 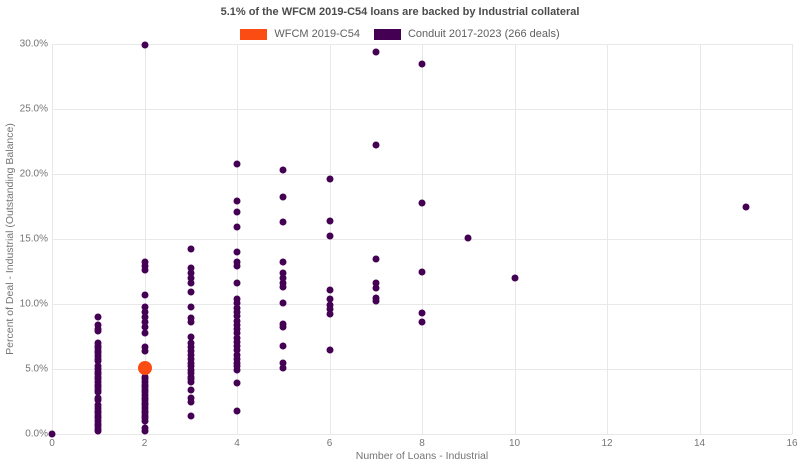 What do you see at coordinates (237, 443) in the screenshot?
I see `x-tick-label: 4` at bounding box center [237, 443].